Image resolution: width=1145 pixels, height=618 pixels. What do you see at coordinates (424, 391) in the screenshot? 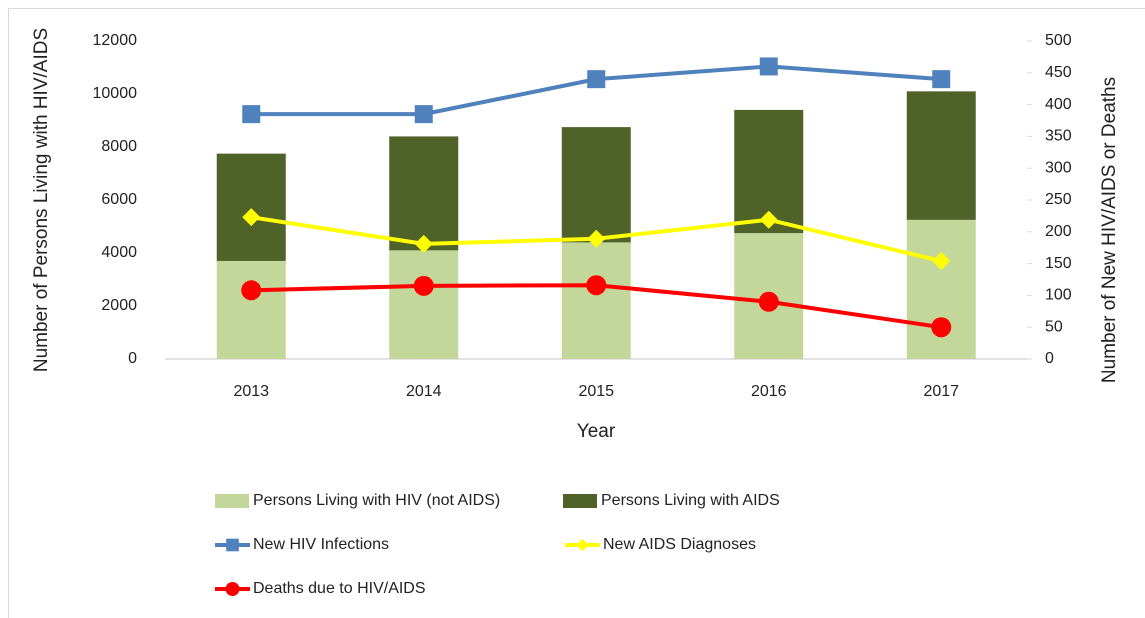
I see `x-tick-label: 2014` at bounding box center [424, 391].